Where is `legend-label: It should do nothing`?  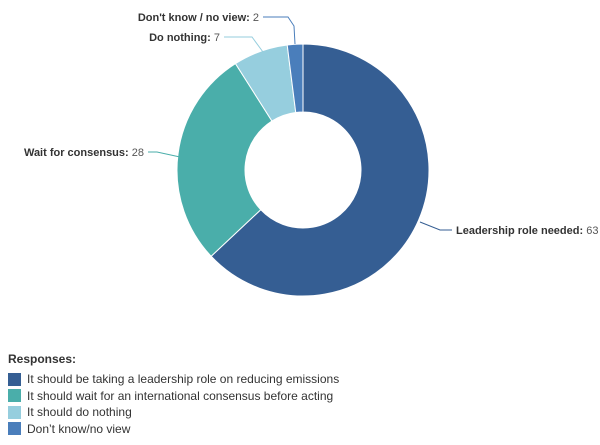 legend-label: It should do nothing is located at coordinates (79, 412).